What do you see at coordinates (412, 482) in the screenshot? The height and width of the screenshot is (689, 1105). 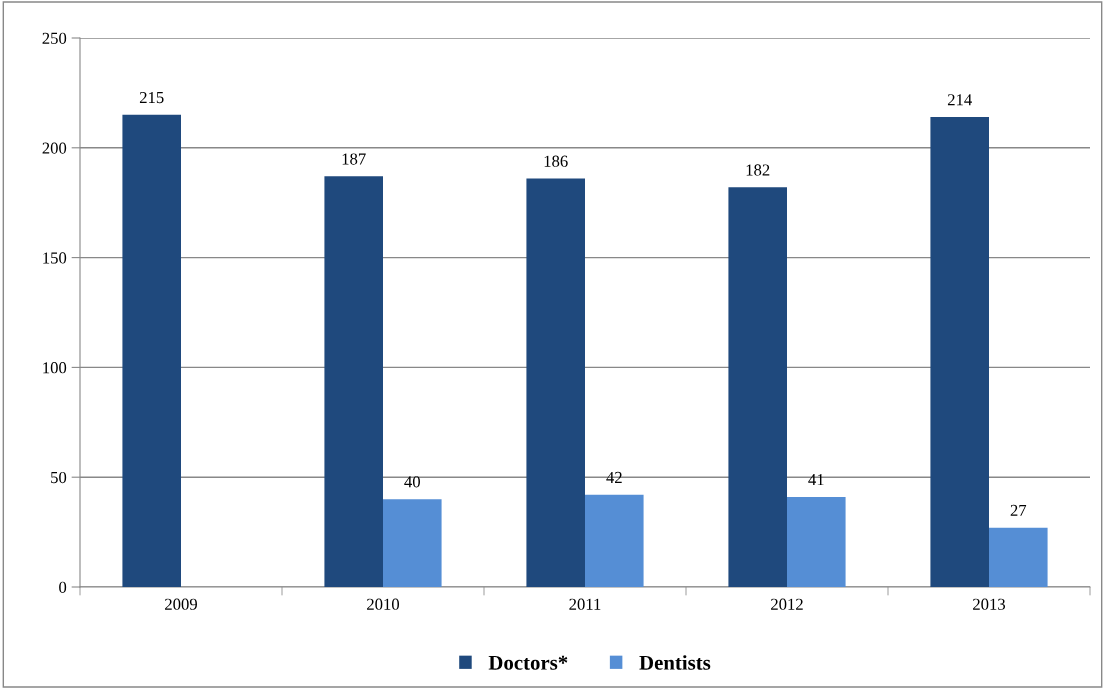 I see `data-label: 40` at bounding box center [412, 482].